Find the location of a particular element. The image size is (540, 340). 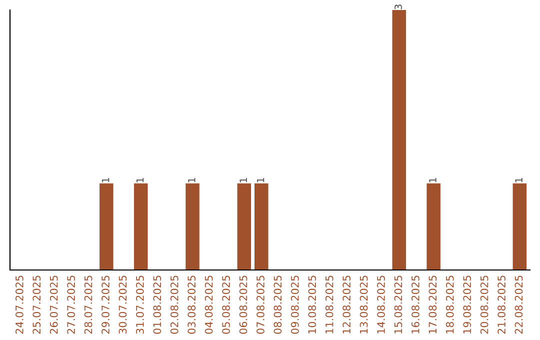

x-tick-label: 15.08.2025 is located at coordinates (398, 305).